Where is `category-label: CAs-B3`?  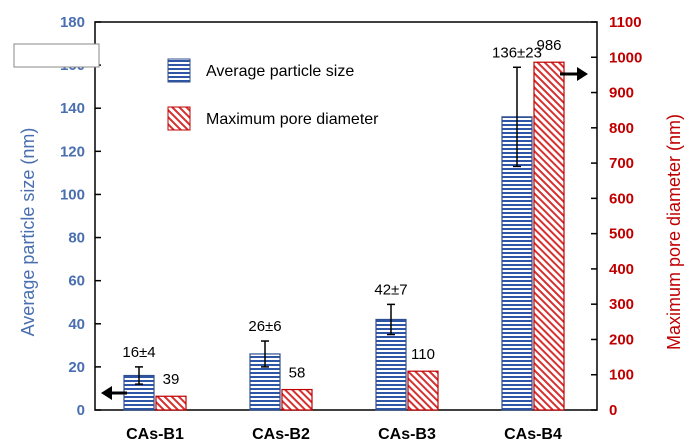 category-label: CAs-B3 is located at coordinates (407, 434).